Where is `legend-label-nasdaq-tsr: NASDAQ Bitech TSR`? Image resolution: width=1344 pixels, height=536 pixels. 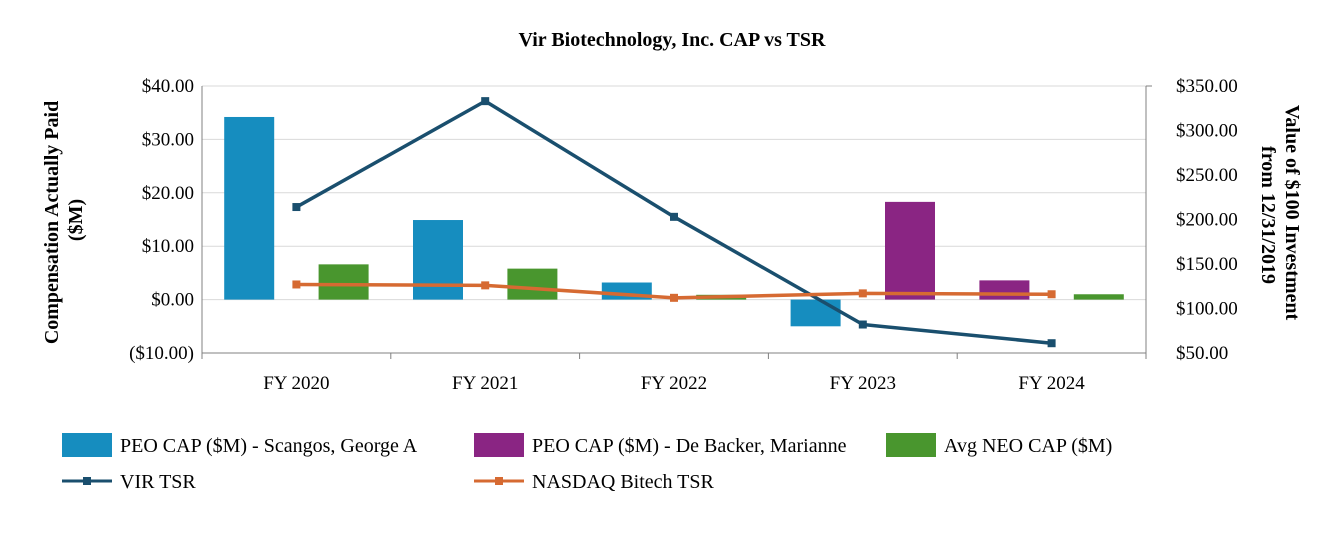 legend-label-nasdaq-tsr: NASDAQ Bitech TSR is located at coordinates (623, 482).